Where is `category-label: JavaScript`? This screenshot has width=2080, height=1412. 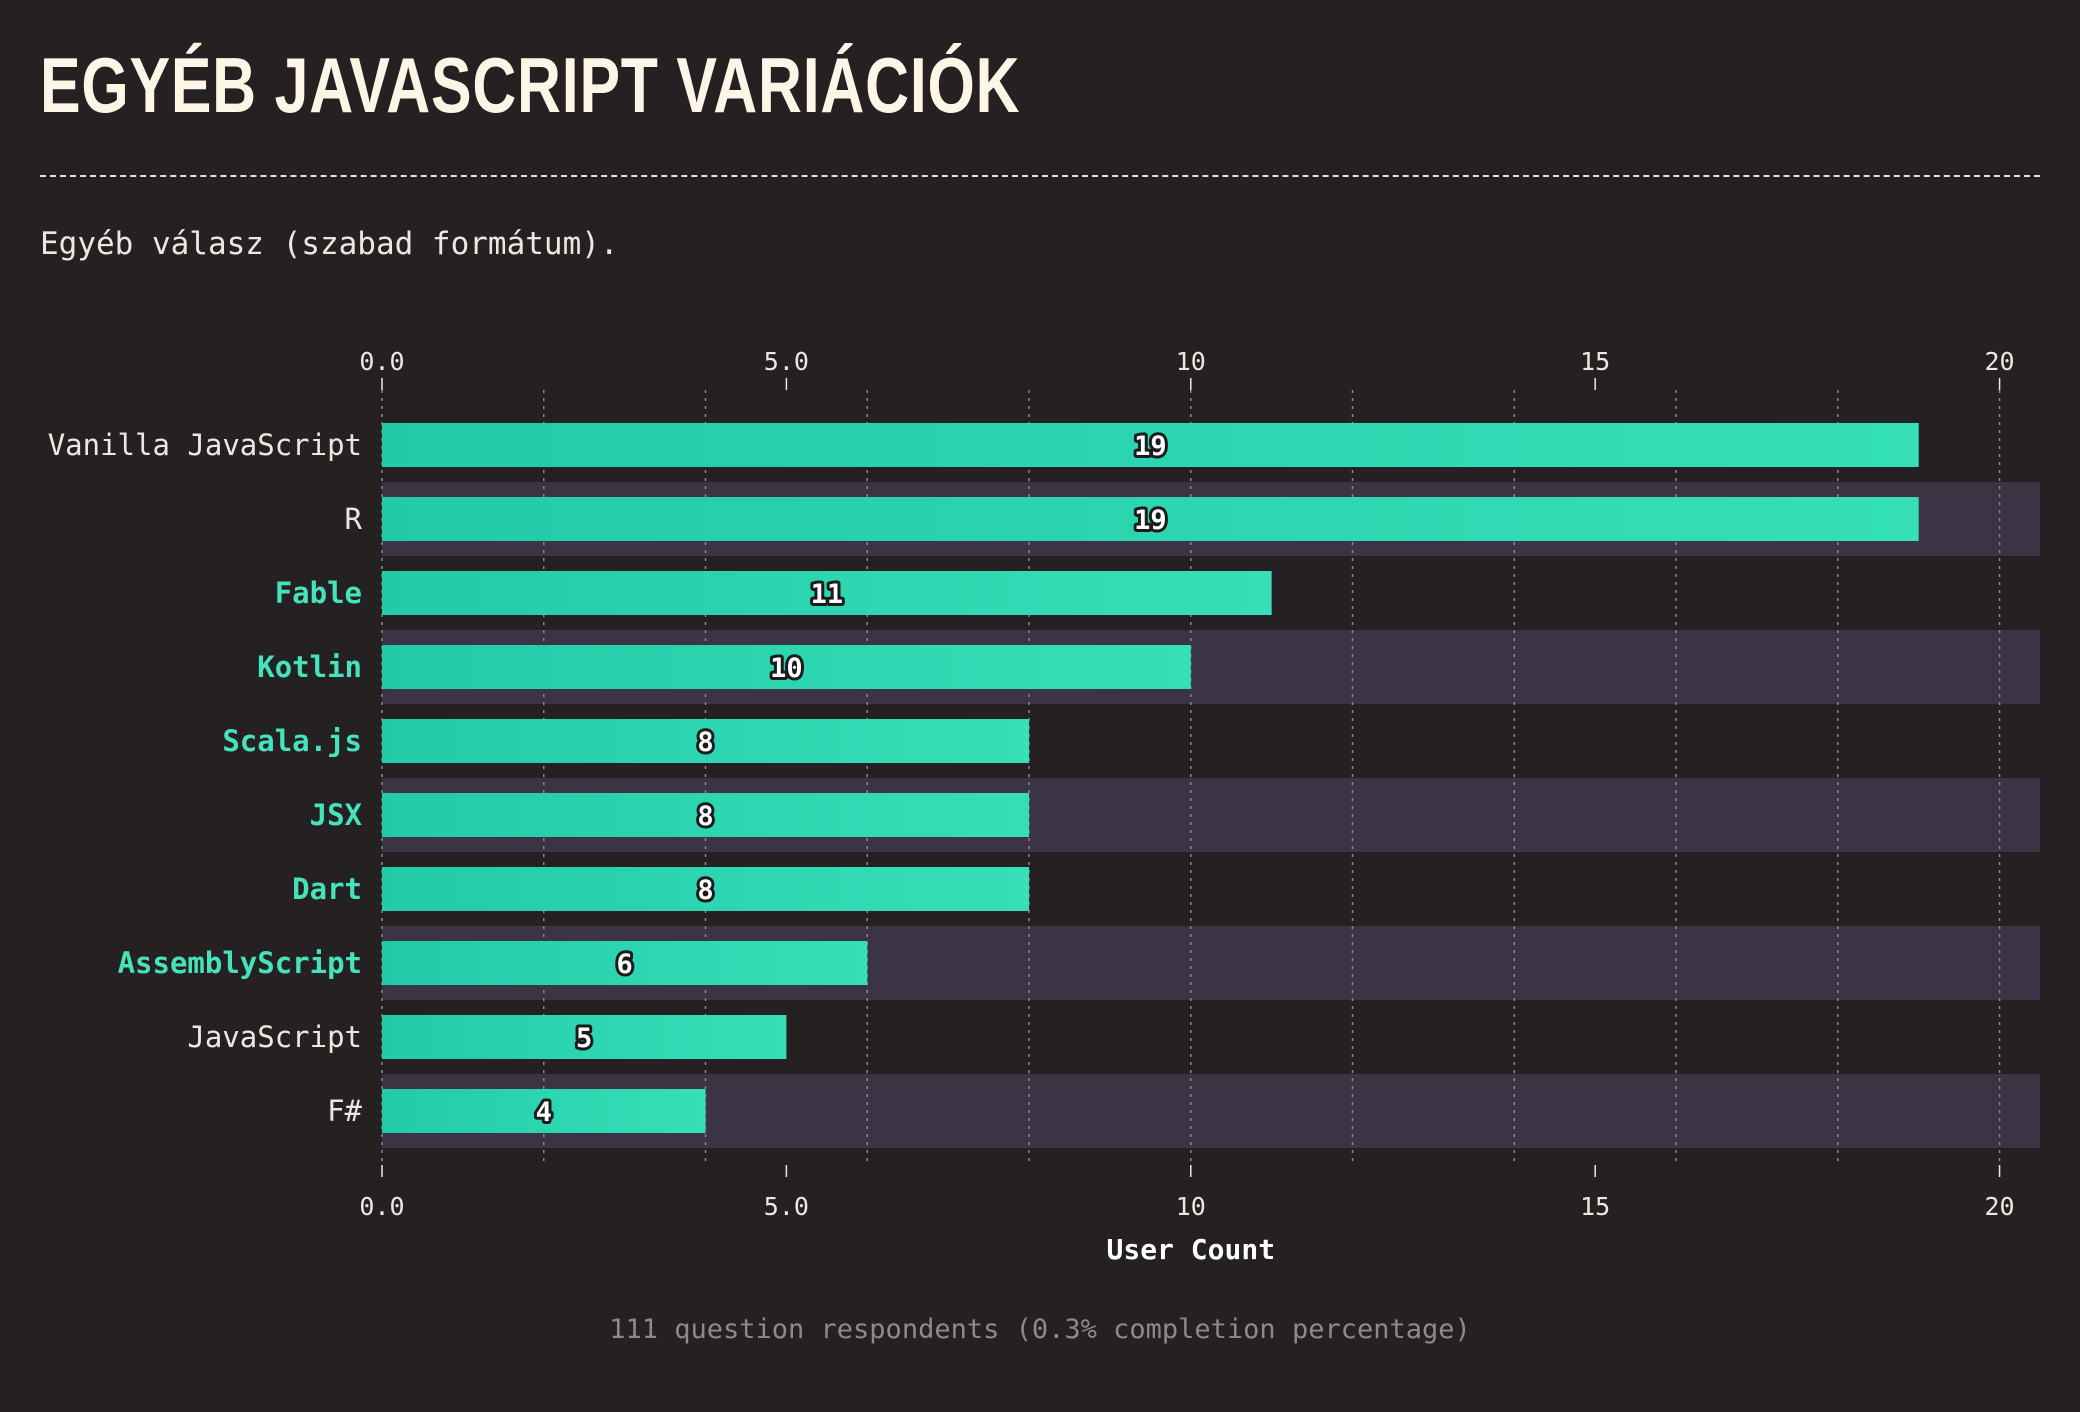 category-label: JavaScript is located at coordinates (274, 1037).